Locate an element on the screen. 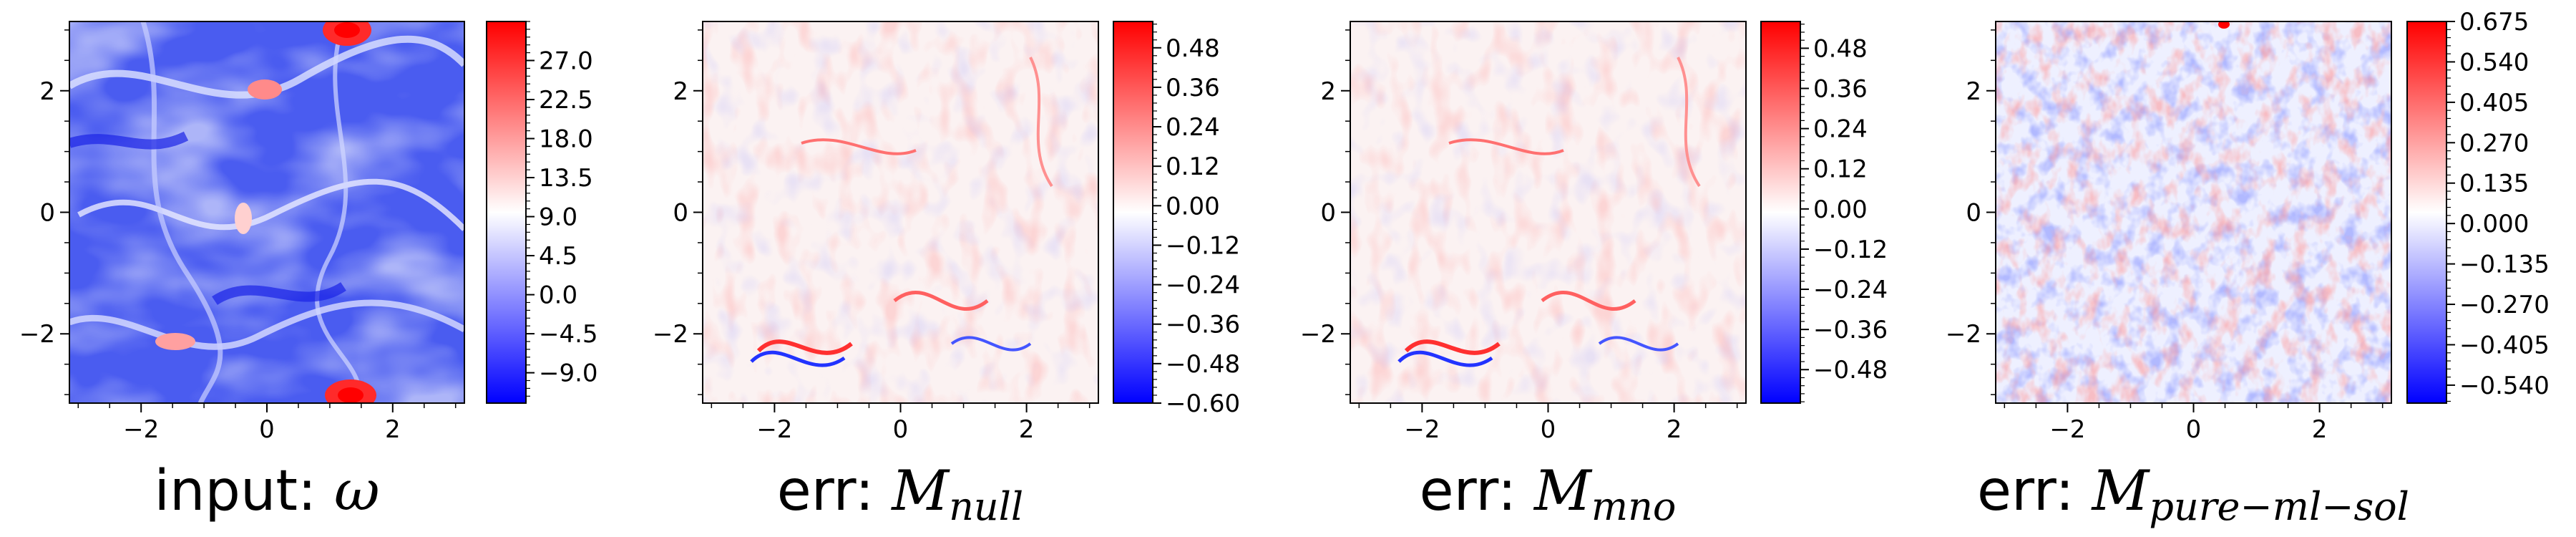  colorbar-tick-label: −0.540 is located at coordinates (2504, 386).